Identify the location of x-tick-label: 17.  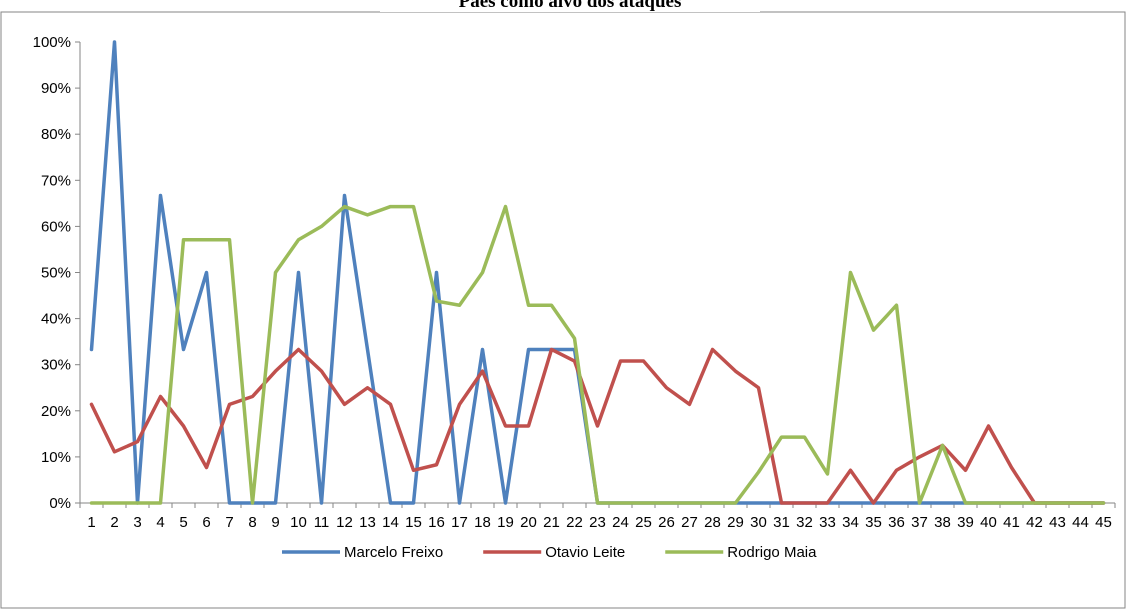
(459, 522).